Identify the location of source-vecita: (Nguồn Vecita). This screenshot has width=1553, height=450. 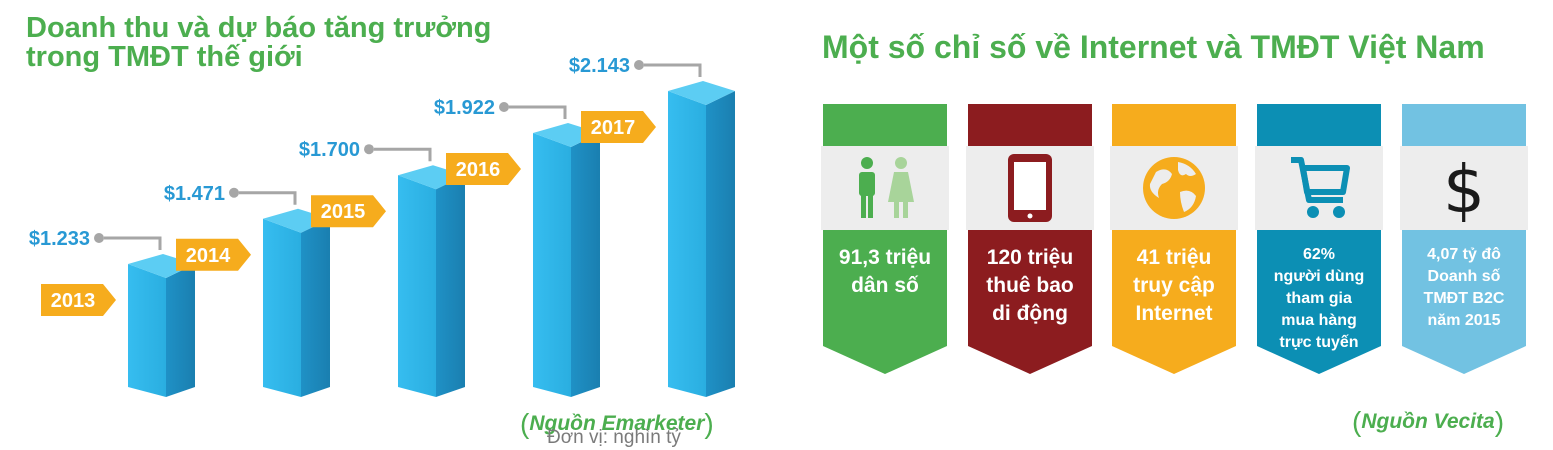
(1428, 421).